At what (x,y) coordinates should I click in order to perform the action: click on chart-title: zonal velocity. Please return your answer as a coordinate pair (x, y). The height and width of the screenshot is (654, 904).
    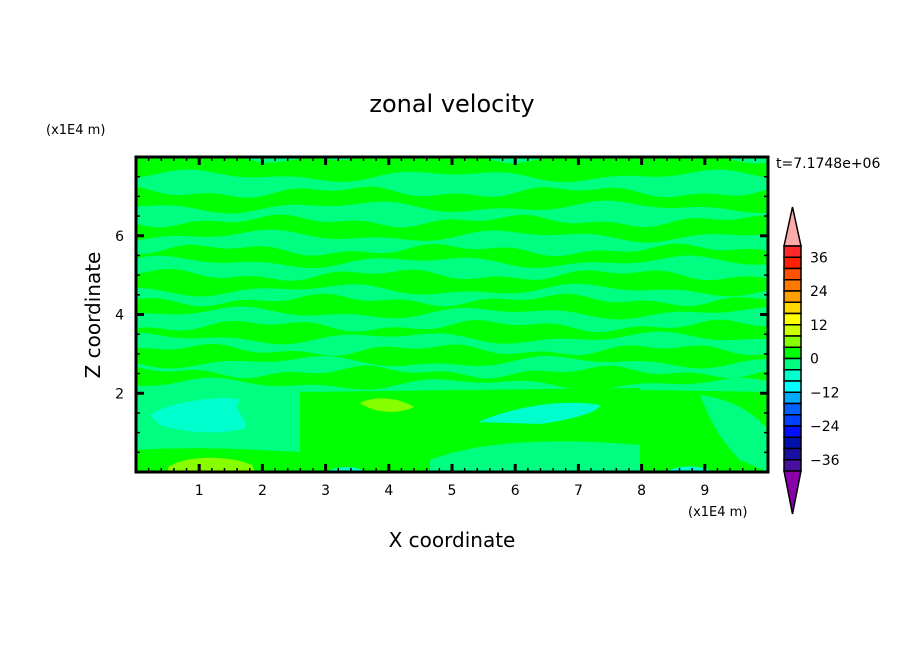
    Looking at the image, I should click on (451, 104).